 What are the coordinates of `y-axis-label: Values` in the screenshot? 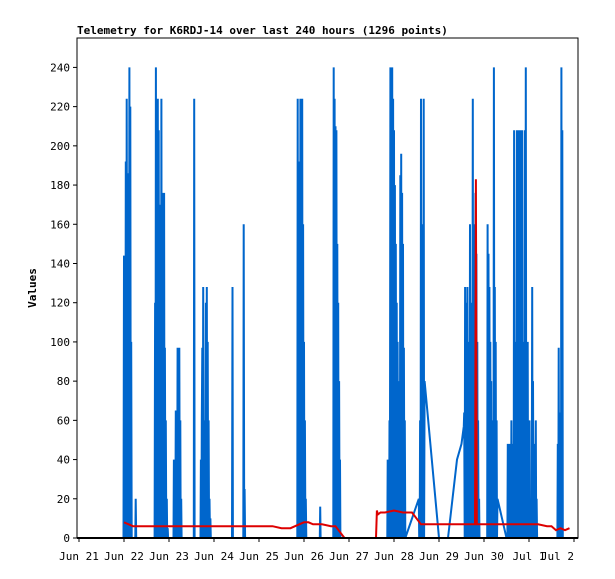 It's located at (32, 288).